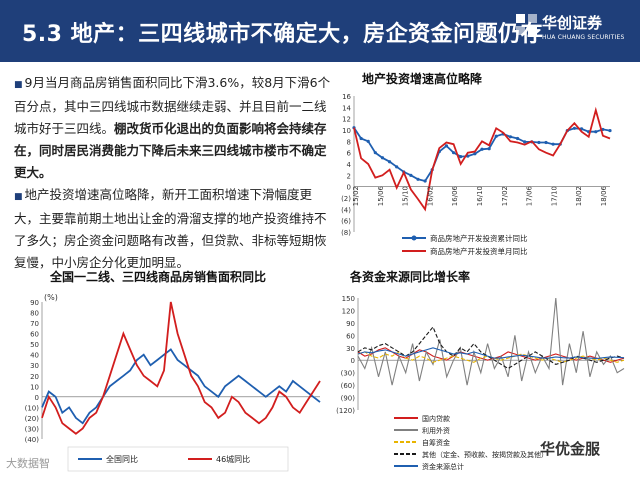  Describe the element at coordinates (570, 449) in the screenshot. I see `watermark-right: 华优金服` at that location.